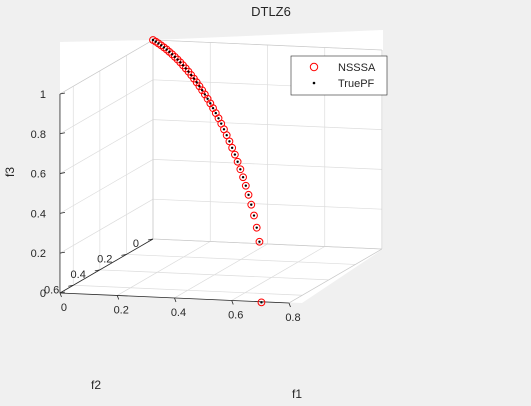 This screenshot has height=406, width=531. I want to click on legend-marker-truepf, so click(314, 83).